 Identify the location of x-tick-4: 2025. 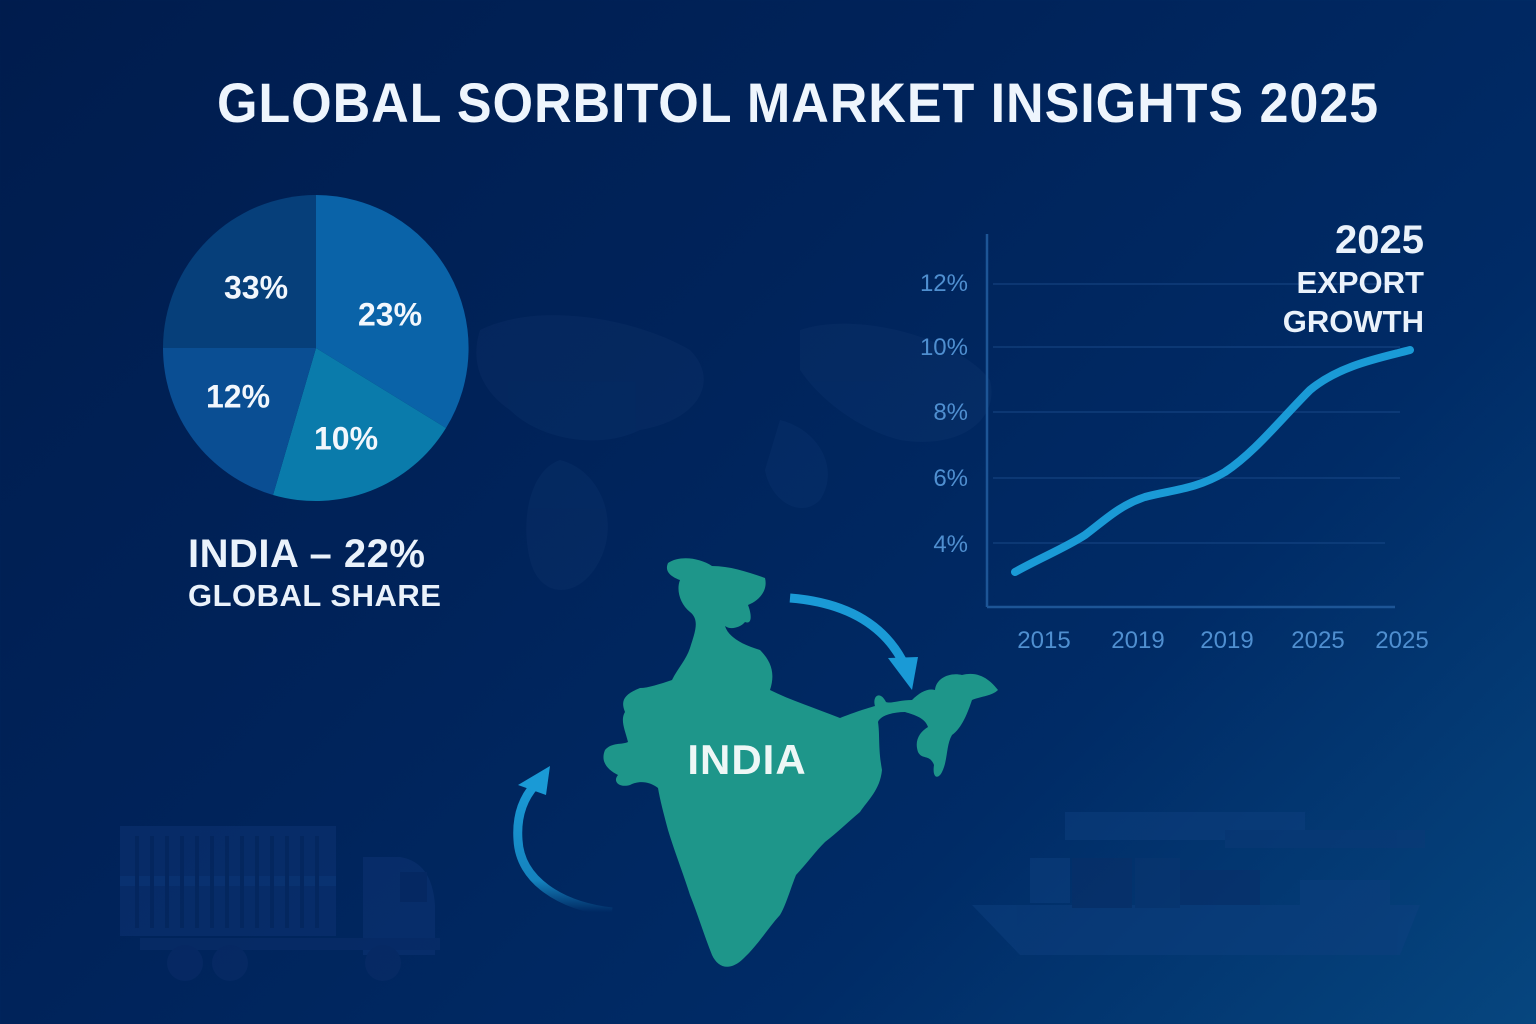
(1318, 640).